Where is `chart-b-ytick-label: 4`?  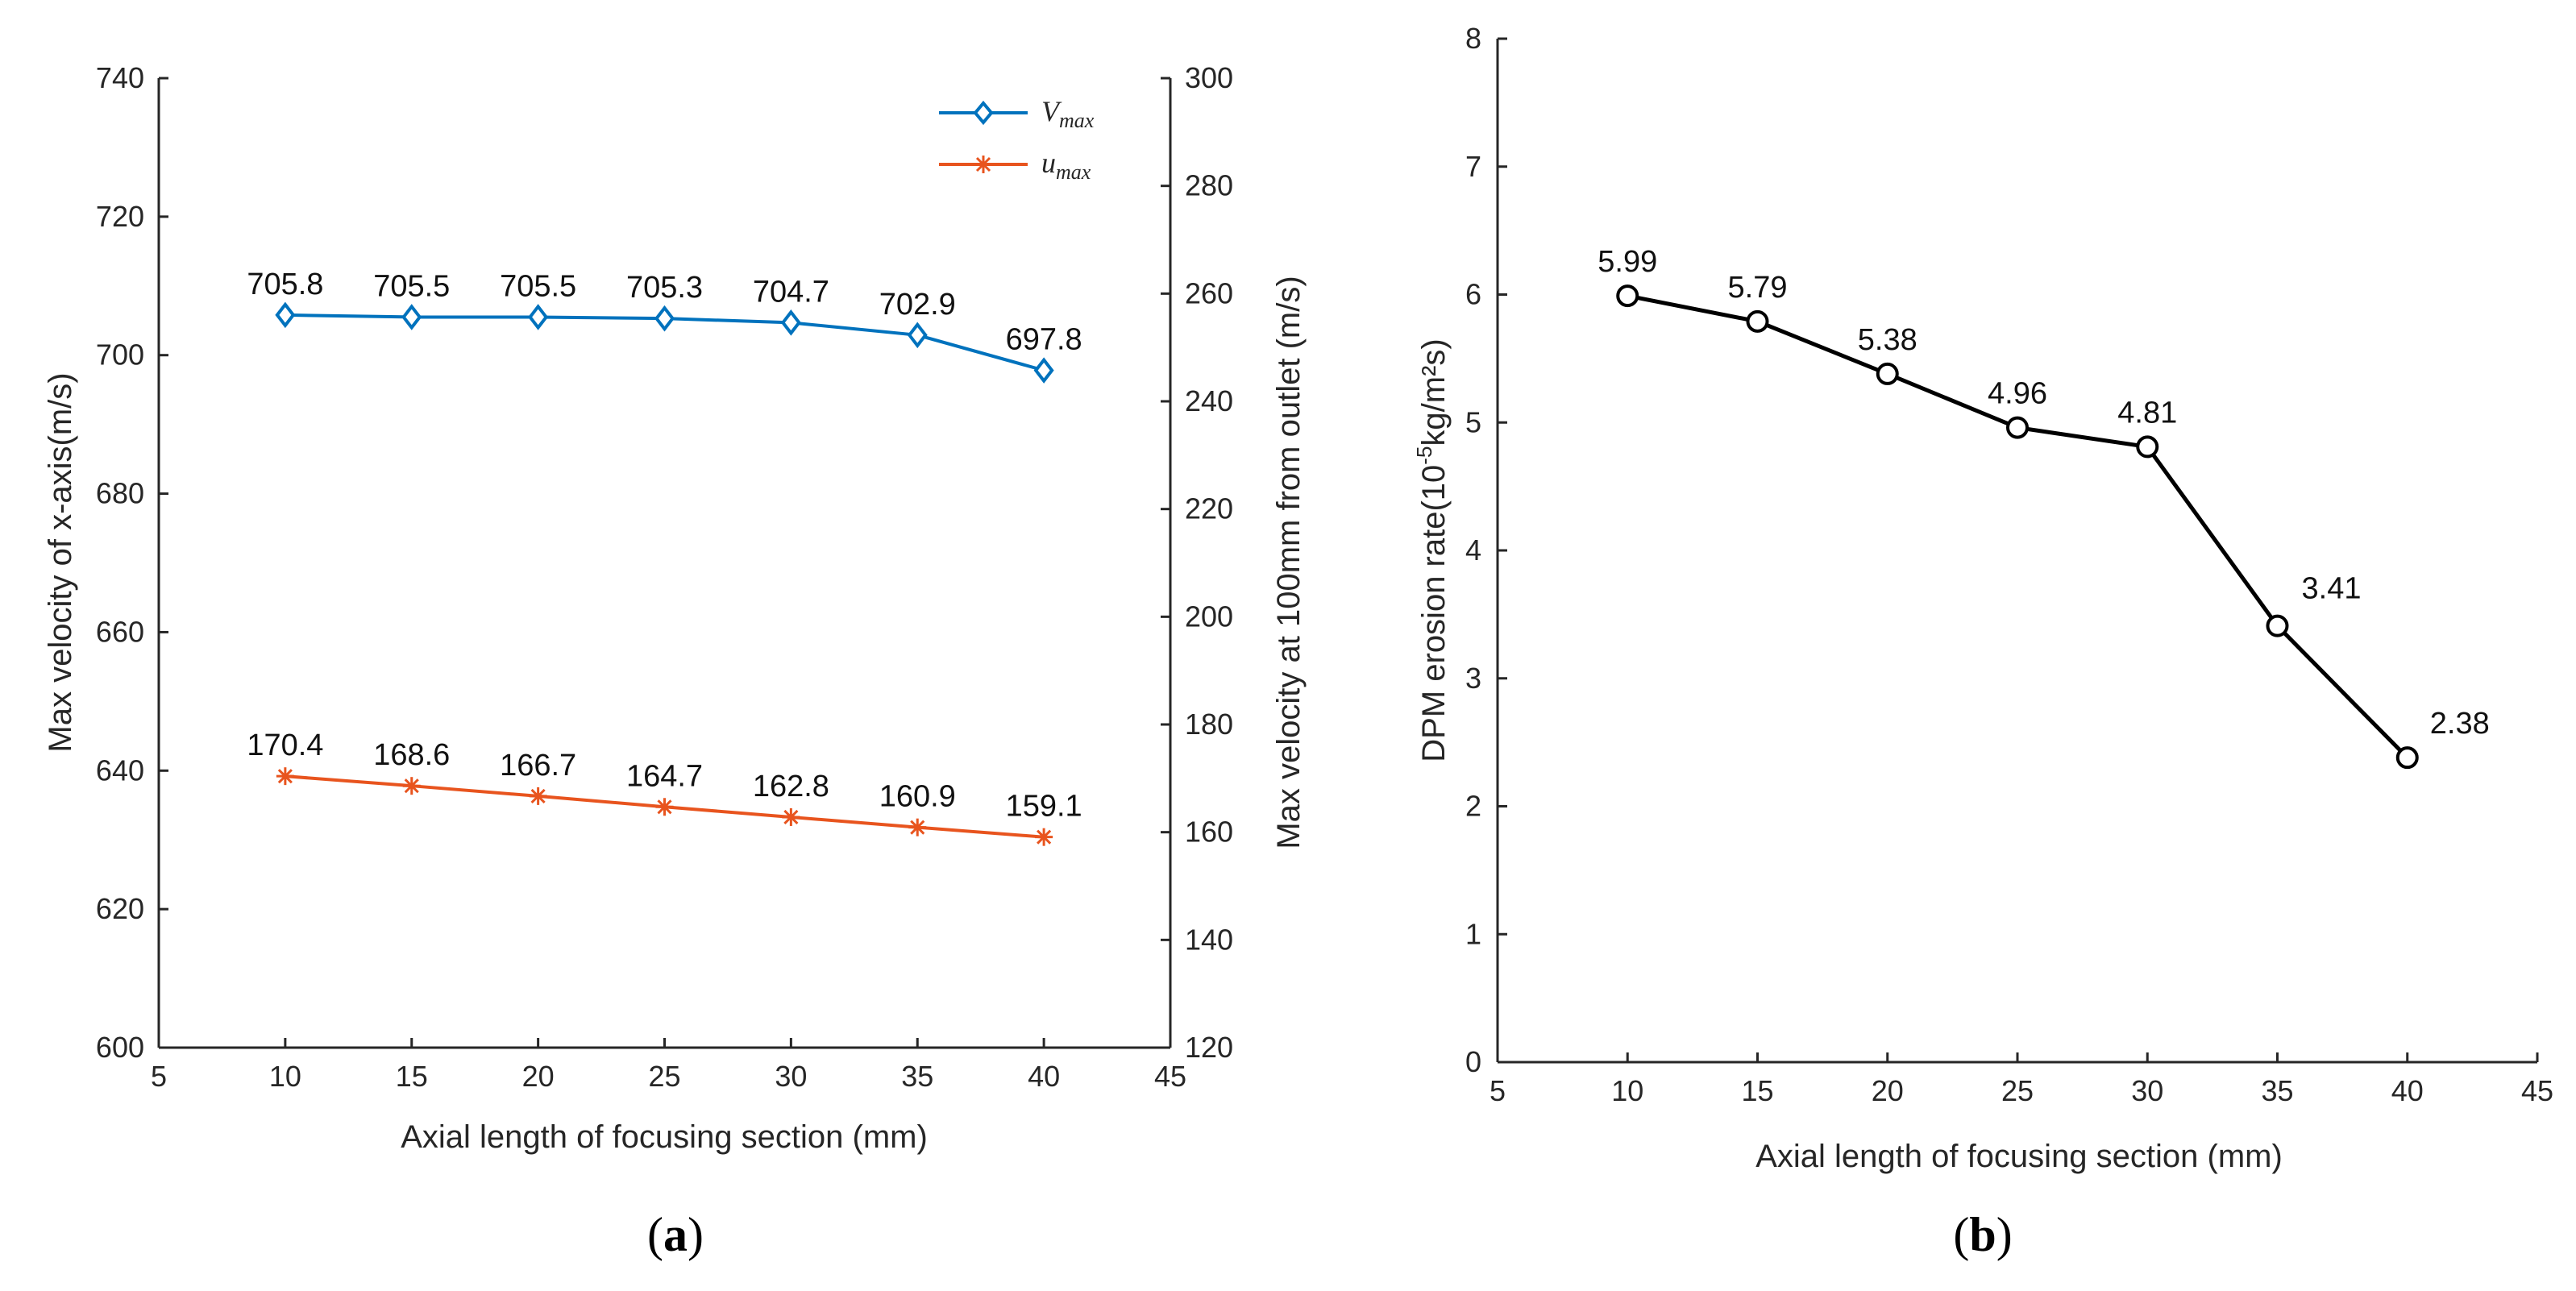
chart-b-ytick-label: 4 is located at coordinates (1473, 550).